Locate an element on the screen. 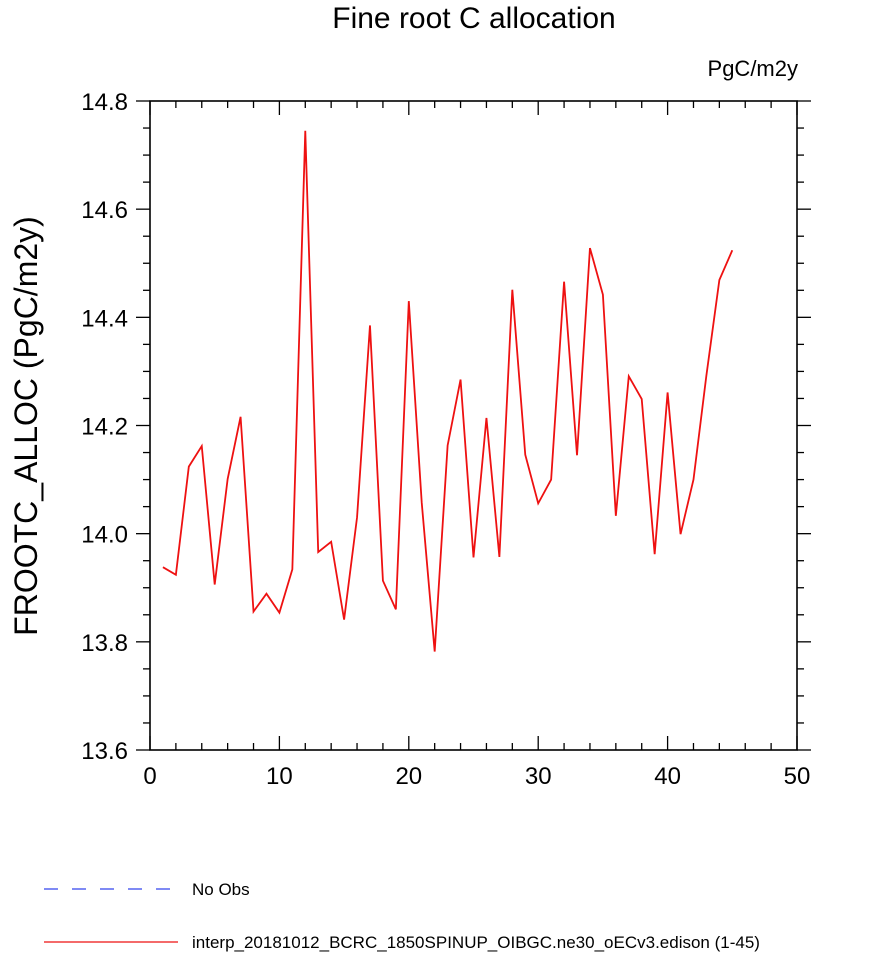 This screenshot has width=896, height=955. y-tick-label: 14.2 is located at coordinates (104, 427).